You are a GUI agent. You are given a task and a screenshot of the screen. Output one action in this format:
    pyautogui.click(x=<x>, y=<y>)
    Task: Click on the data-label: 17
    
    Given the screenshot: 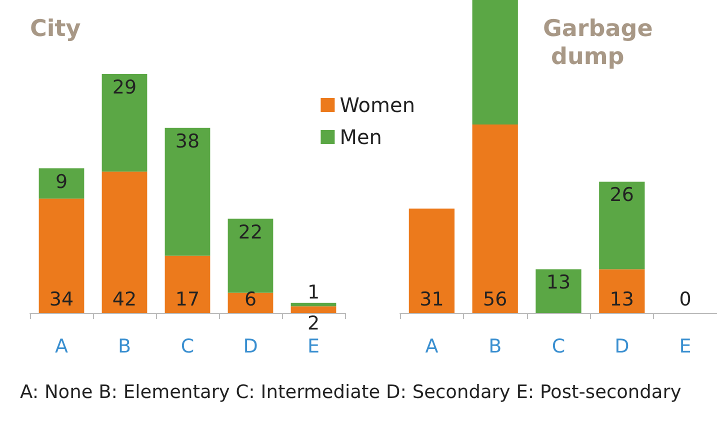 What is the action you would take?
    pyautogui.click(x=187, y=299)
    